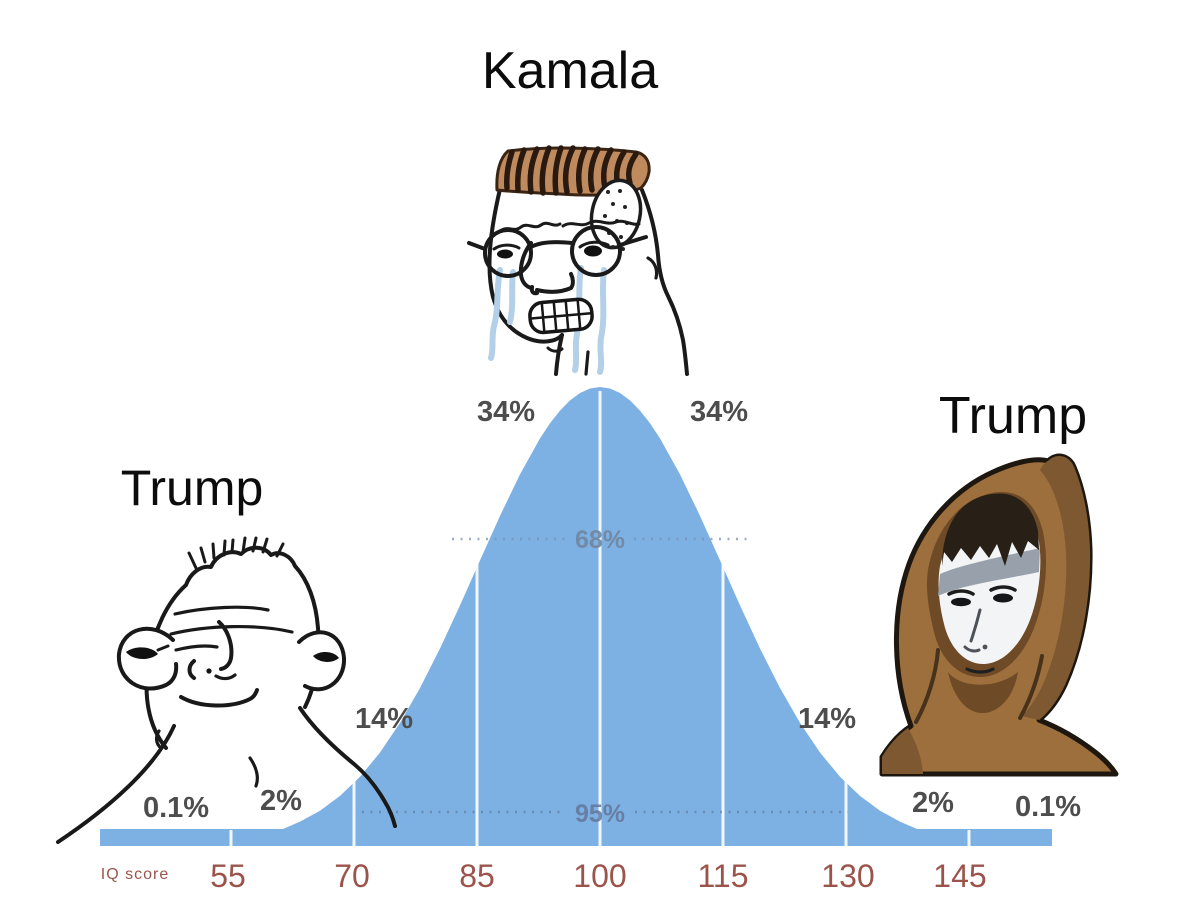  What do you see at coordinates (570, 71) in the screenshot?
I see `top-name-label: Kamala` at bounding box center [570, 71].